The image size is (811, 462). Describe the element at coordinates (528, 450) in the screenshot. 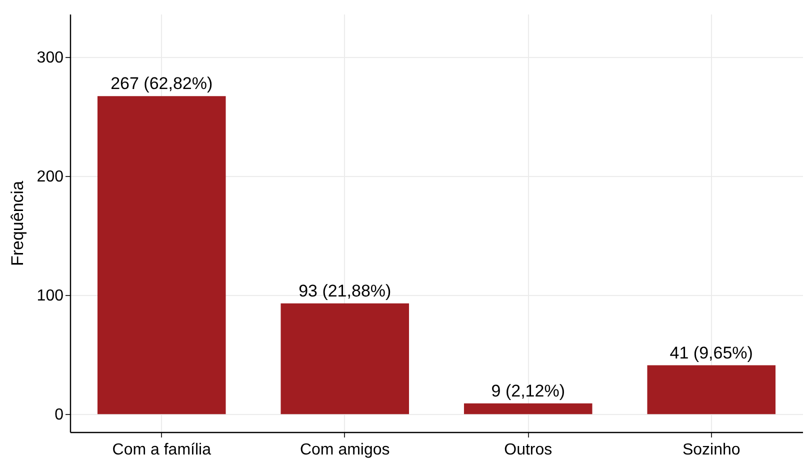

I see `x-tick-label: Outros` at that location.